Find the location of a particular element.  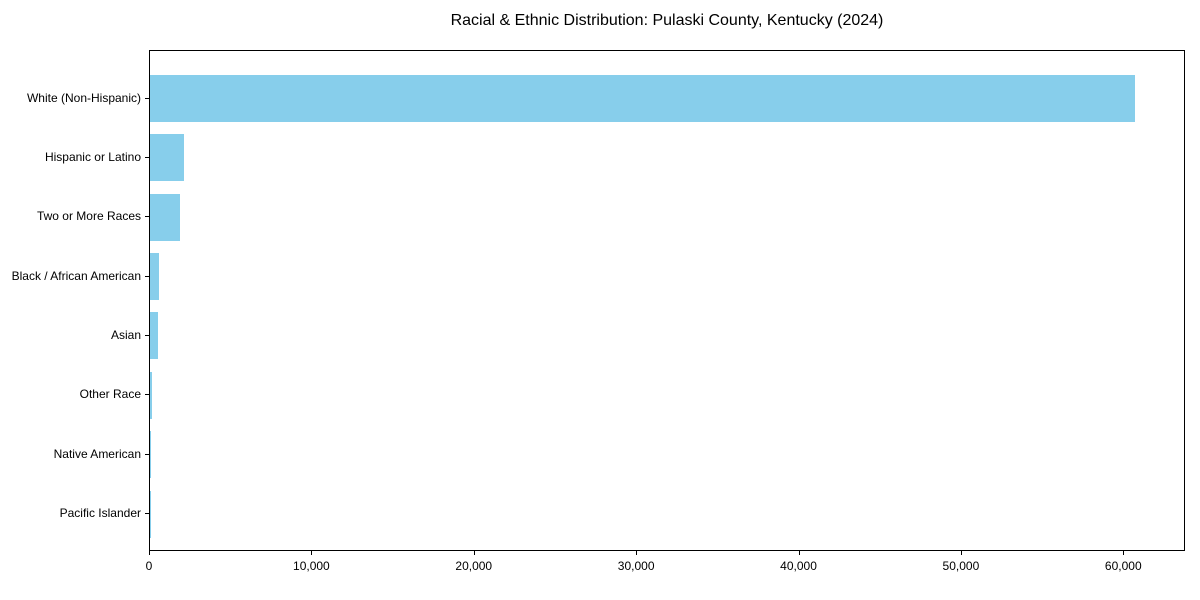

bar-asian is located at coordinates (154, 336).